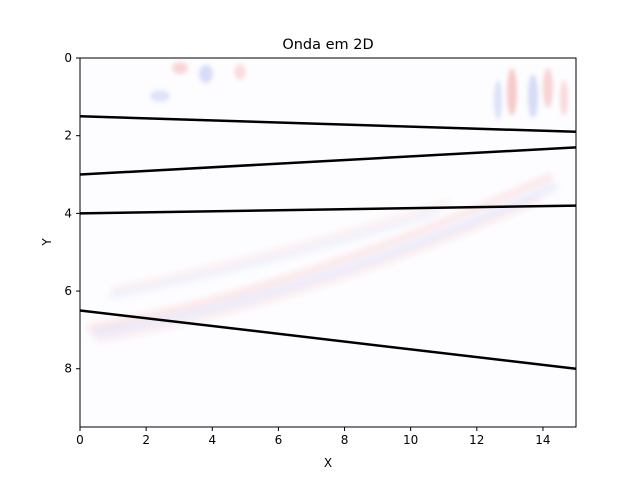 The width and height of the screenshot is (640, 480). Describe the element at coordinates (146, 440) in the screenshot. I see `x-tick-label: 2` at that location.